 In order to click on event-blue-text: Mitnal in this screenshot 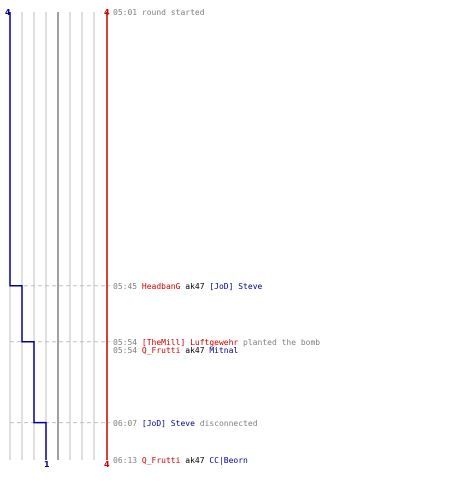, I will do `click(224, 350)`.